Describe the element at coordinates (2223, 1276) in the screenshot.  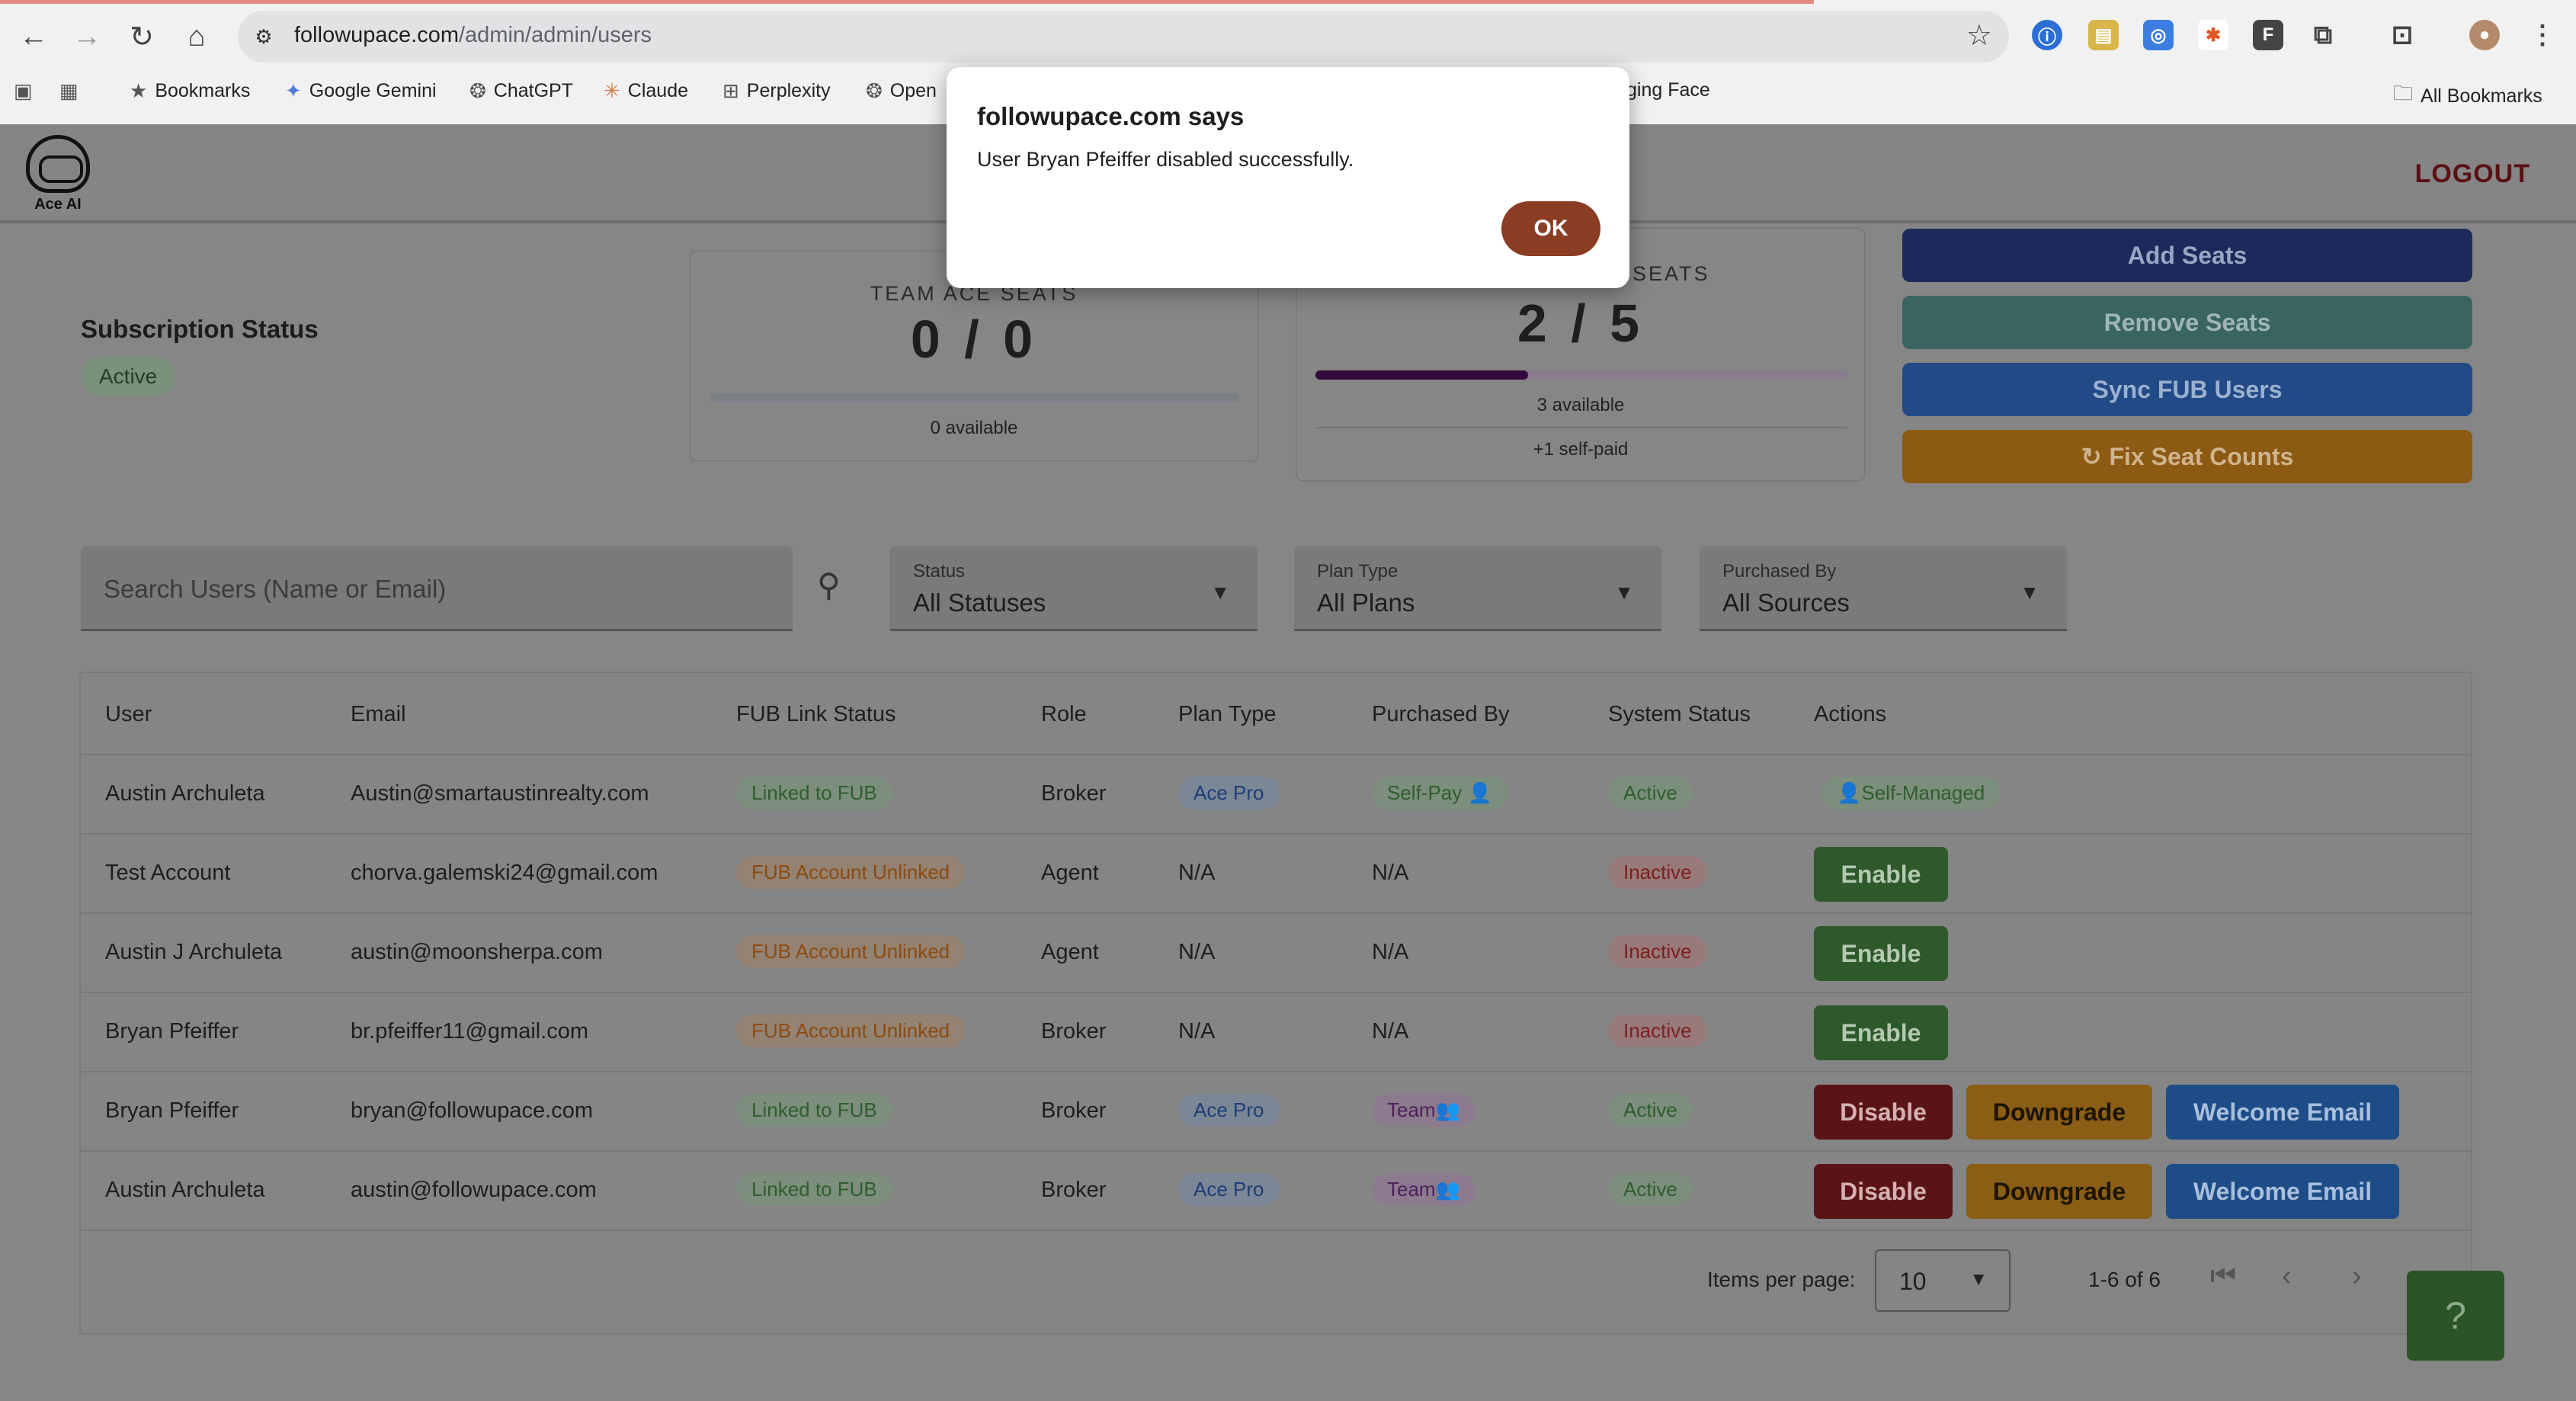
I see `first-page-icon: ⏮` at that location.